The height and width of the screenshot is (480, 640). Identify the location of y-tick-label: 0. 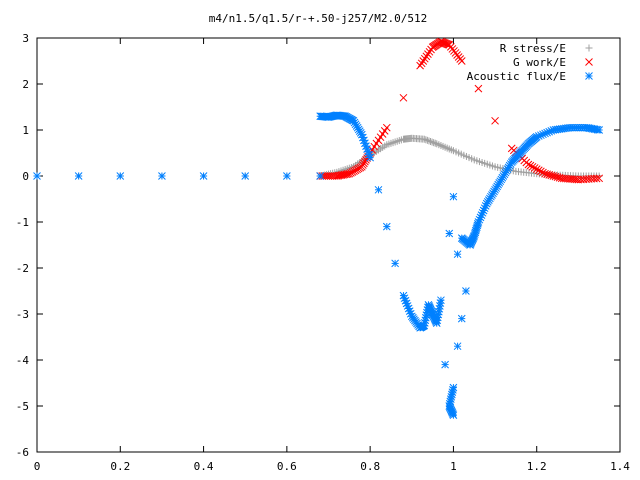
(25, 176).